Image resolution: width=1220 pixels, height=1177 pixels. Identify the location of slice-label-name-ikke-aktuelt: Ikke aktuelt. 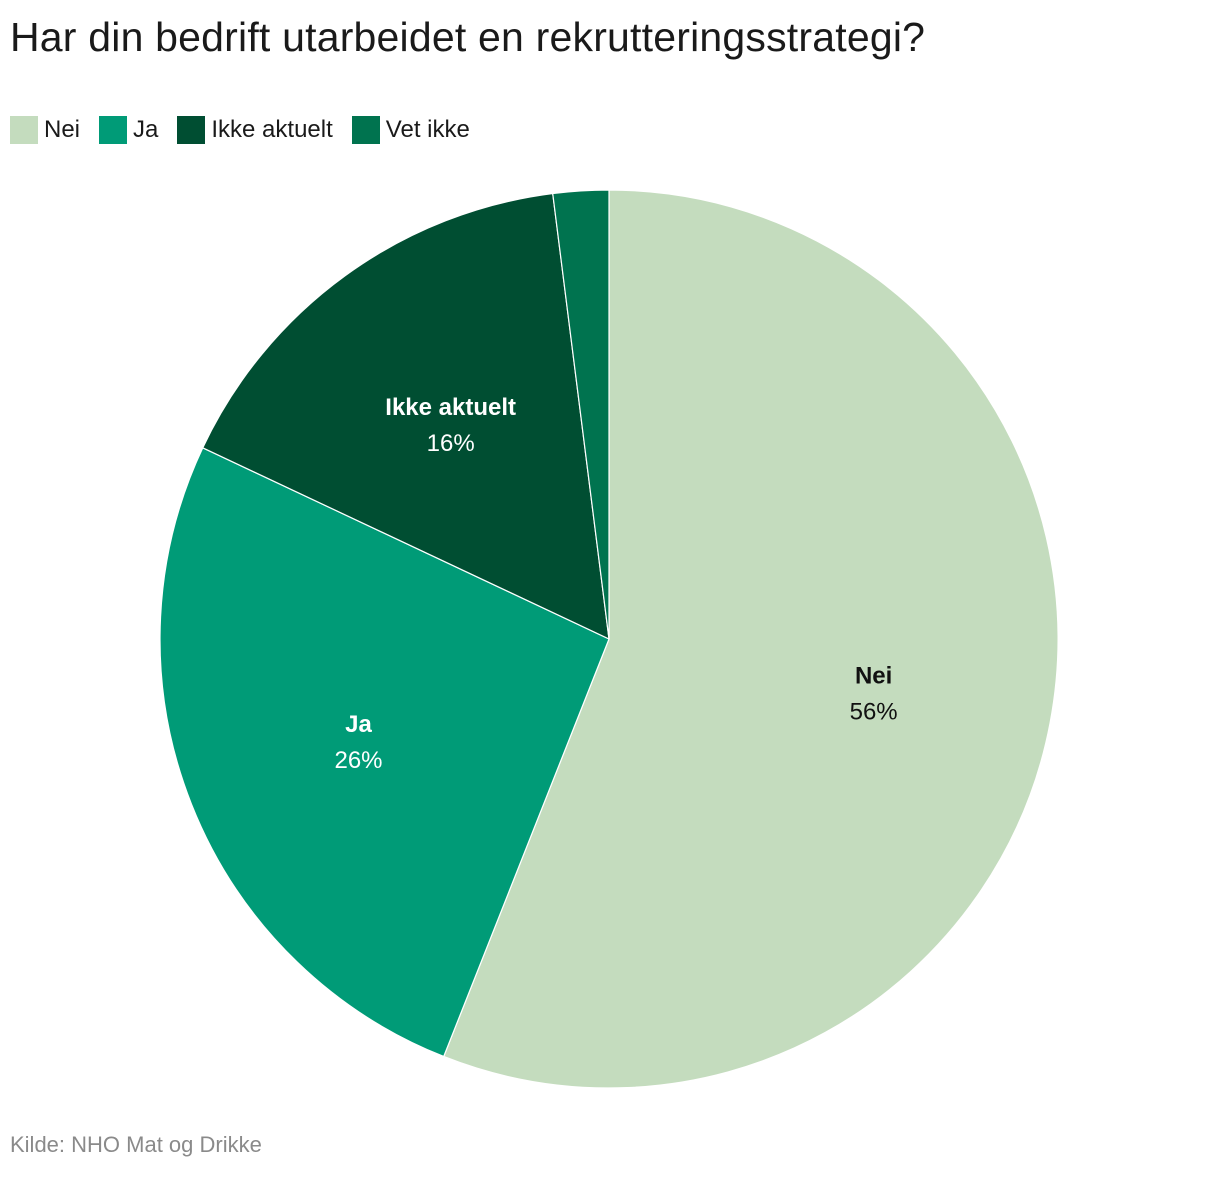
(450, 407).